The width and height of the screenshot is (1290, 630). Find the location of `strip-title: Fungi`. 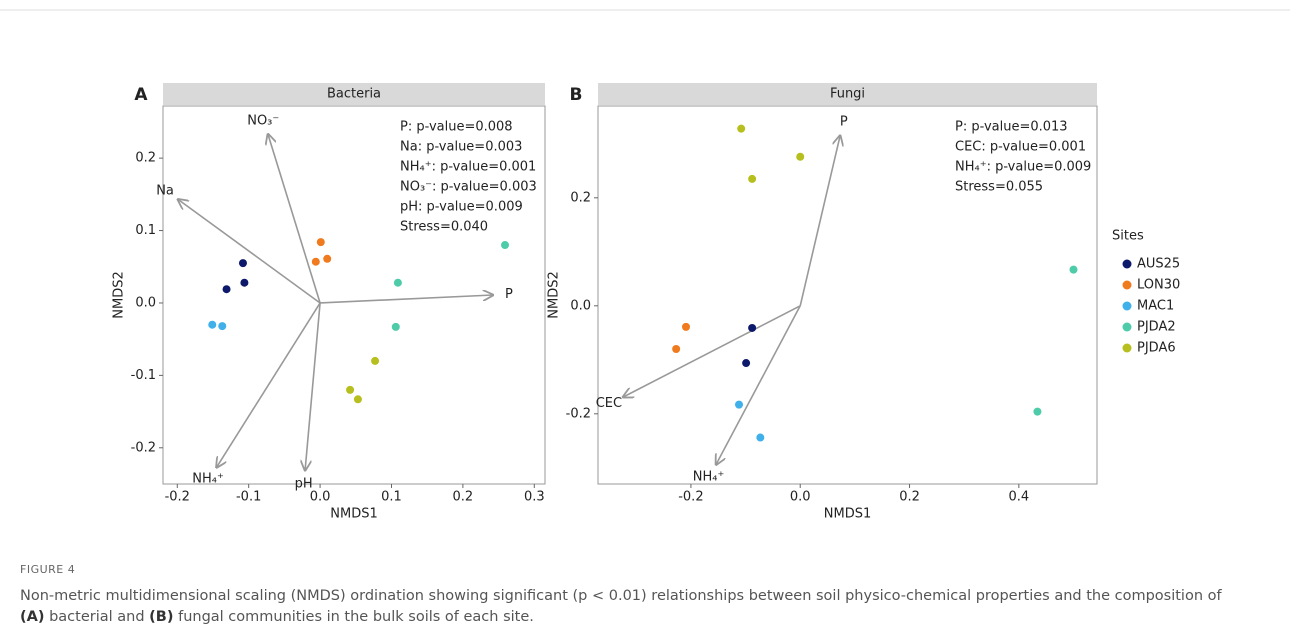

strip-title: Fungi is located at coordinates (847, 94).